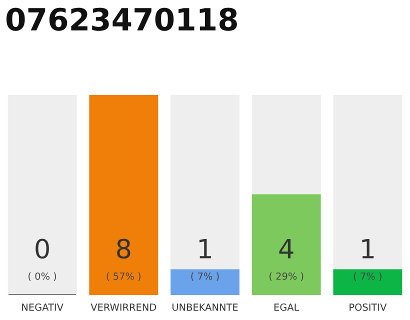 Image resolution: width=410 pixels, height=320 pixels. Describe the element at coordinates (368, 307) in the screenshot. I see `x-tick-label: POSITIV` at that location.